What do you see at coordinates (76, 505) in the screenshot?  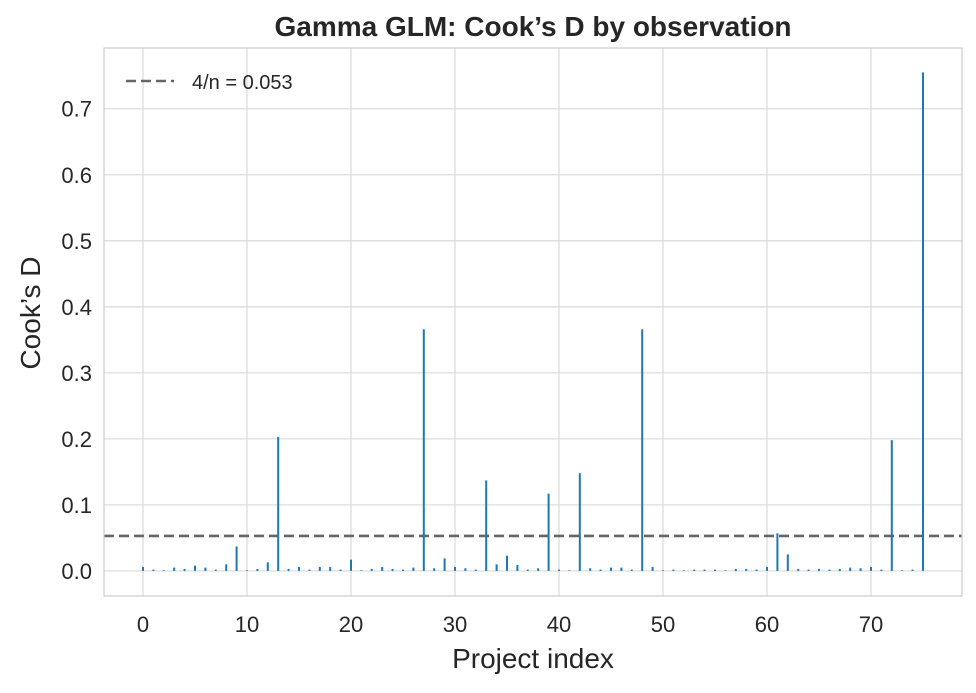 I see `y-tick-label: 0.1` at bounding box center [76, 505].